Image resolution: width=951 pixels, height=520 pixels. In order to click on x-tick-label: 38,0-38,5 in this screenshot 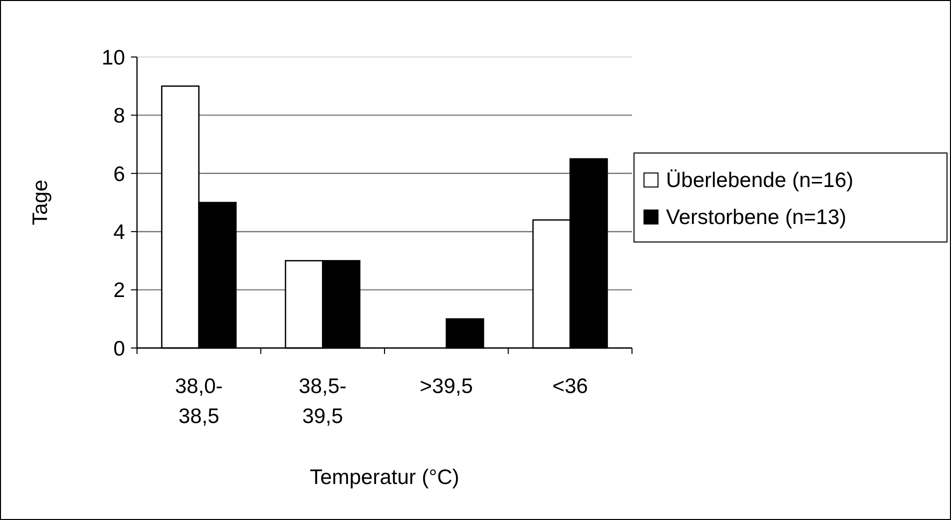, I will do `click(198, 401)`.